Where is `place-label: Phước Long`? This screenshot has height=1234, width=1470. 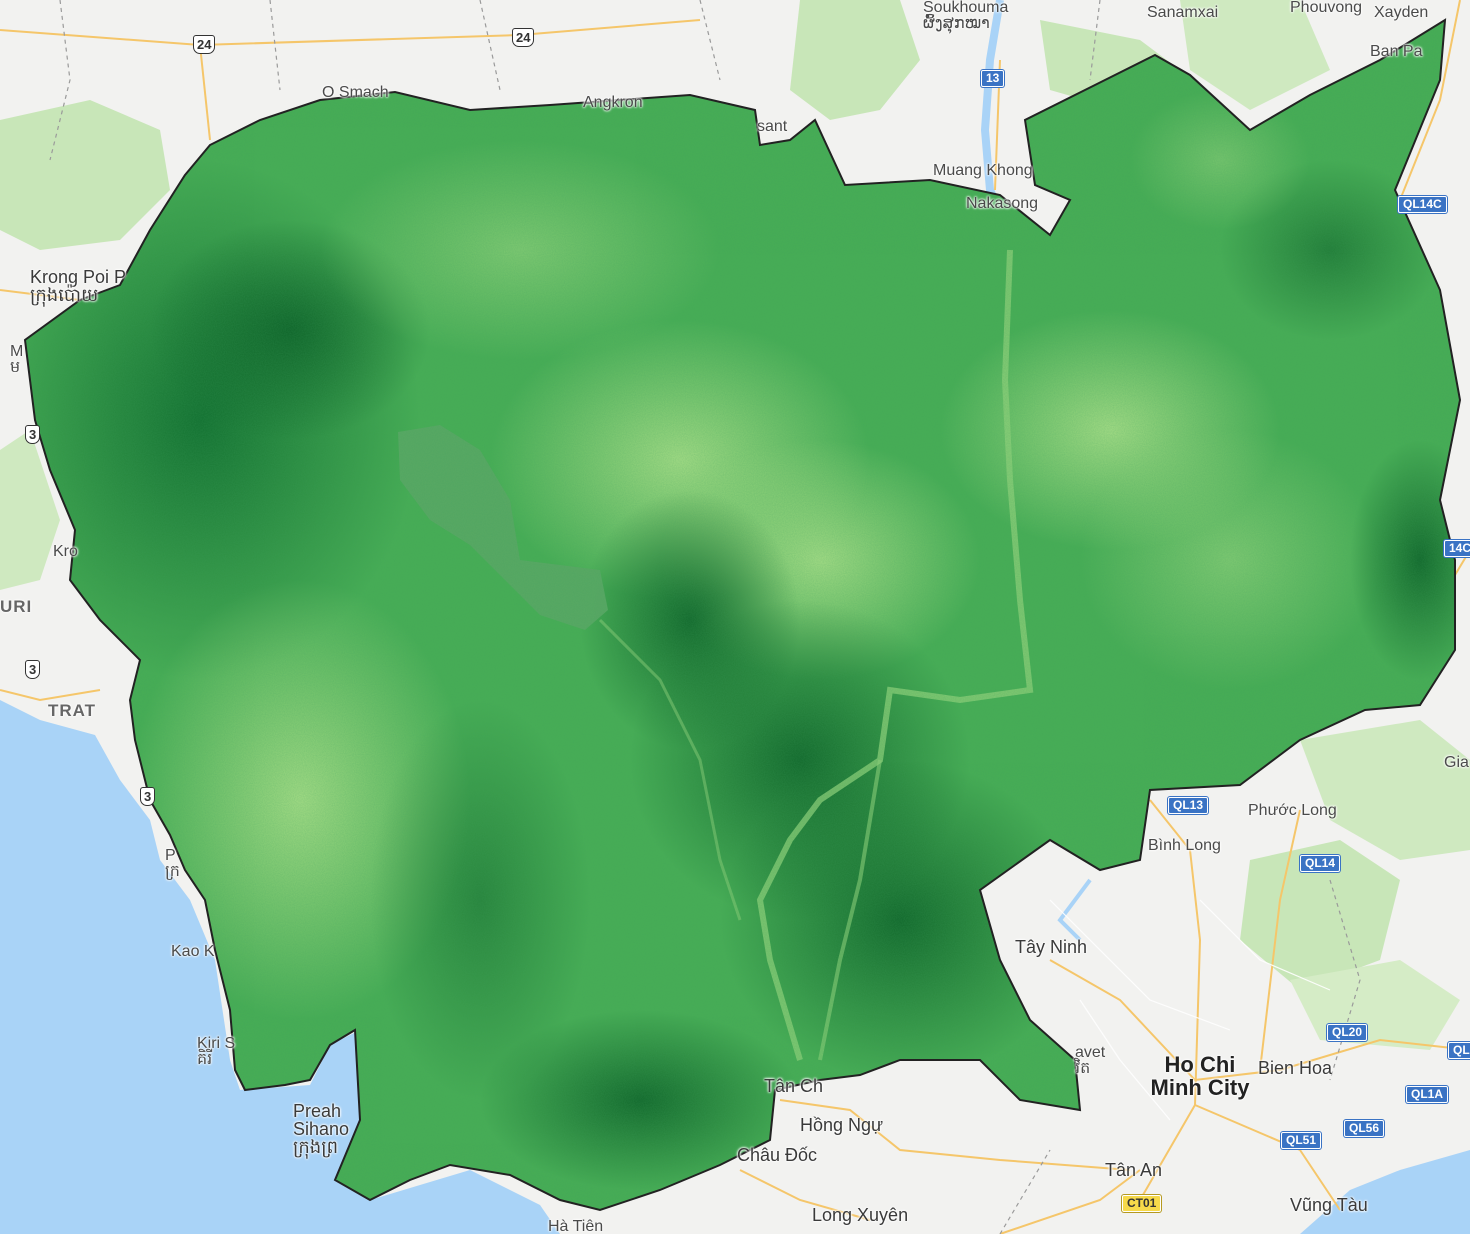 place-label: Phước Long is located at coordinates (1292, 810).